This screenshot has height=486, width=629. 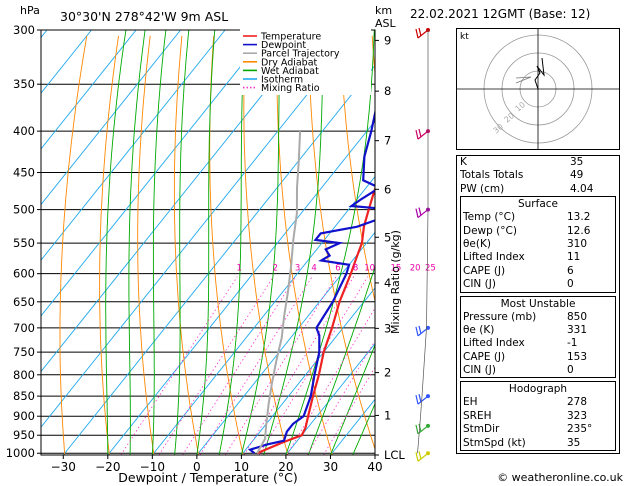 I want to click on y-tick-label-400: 400, so click(x=24, y=131).